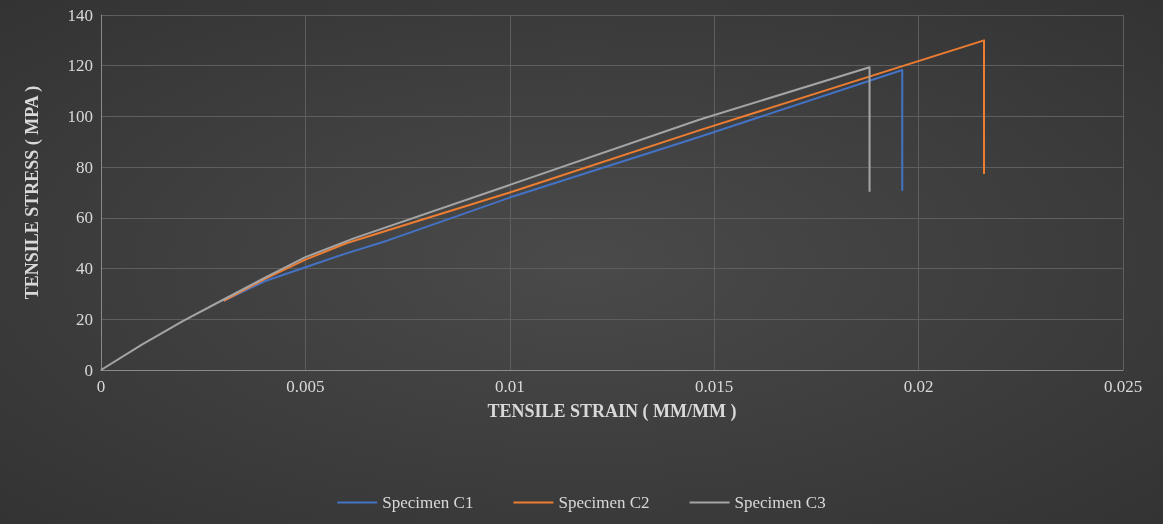 This screenshot has height=524, width=1163. I want to click on x-tick-label: 0.01, so click(509, 386).